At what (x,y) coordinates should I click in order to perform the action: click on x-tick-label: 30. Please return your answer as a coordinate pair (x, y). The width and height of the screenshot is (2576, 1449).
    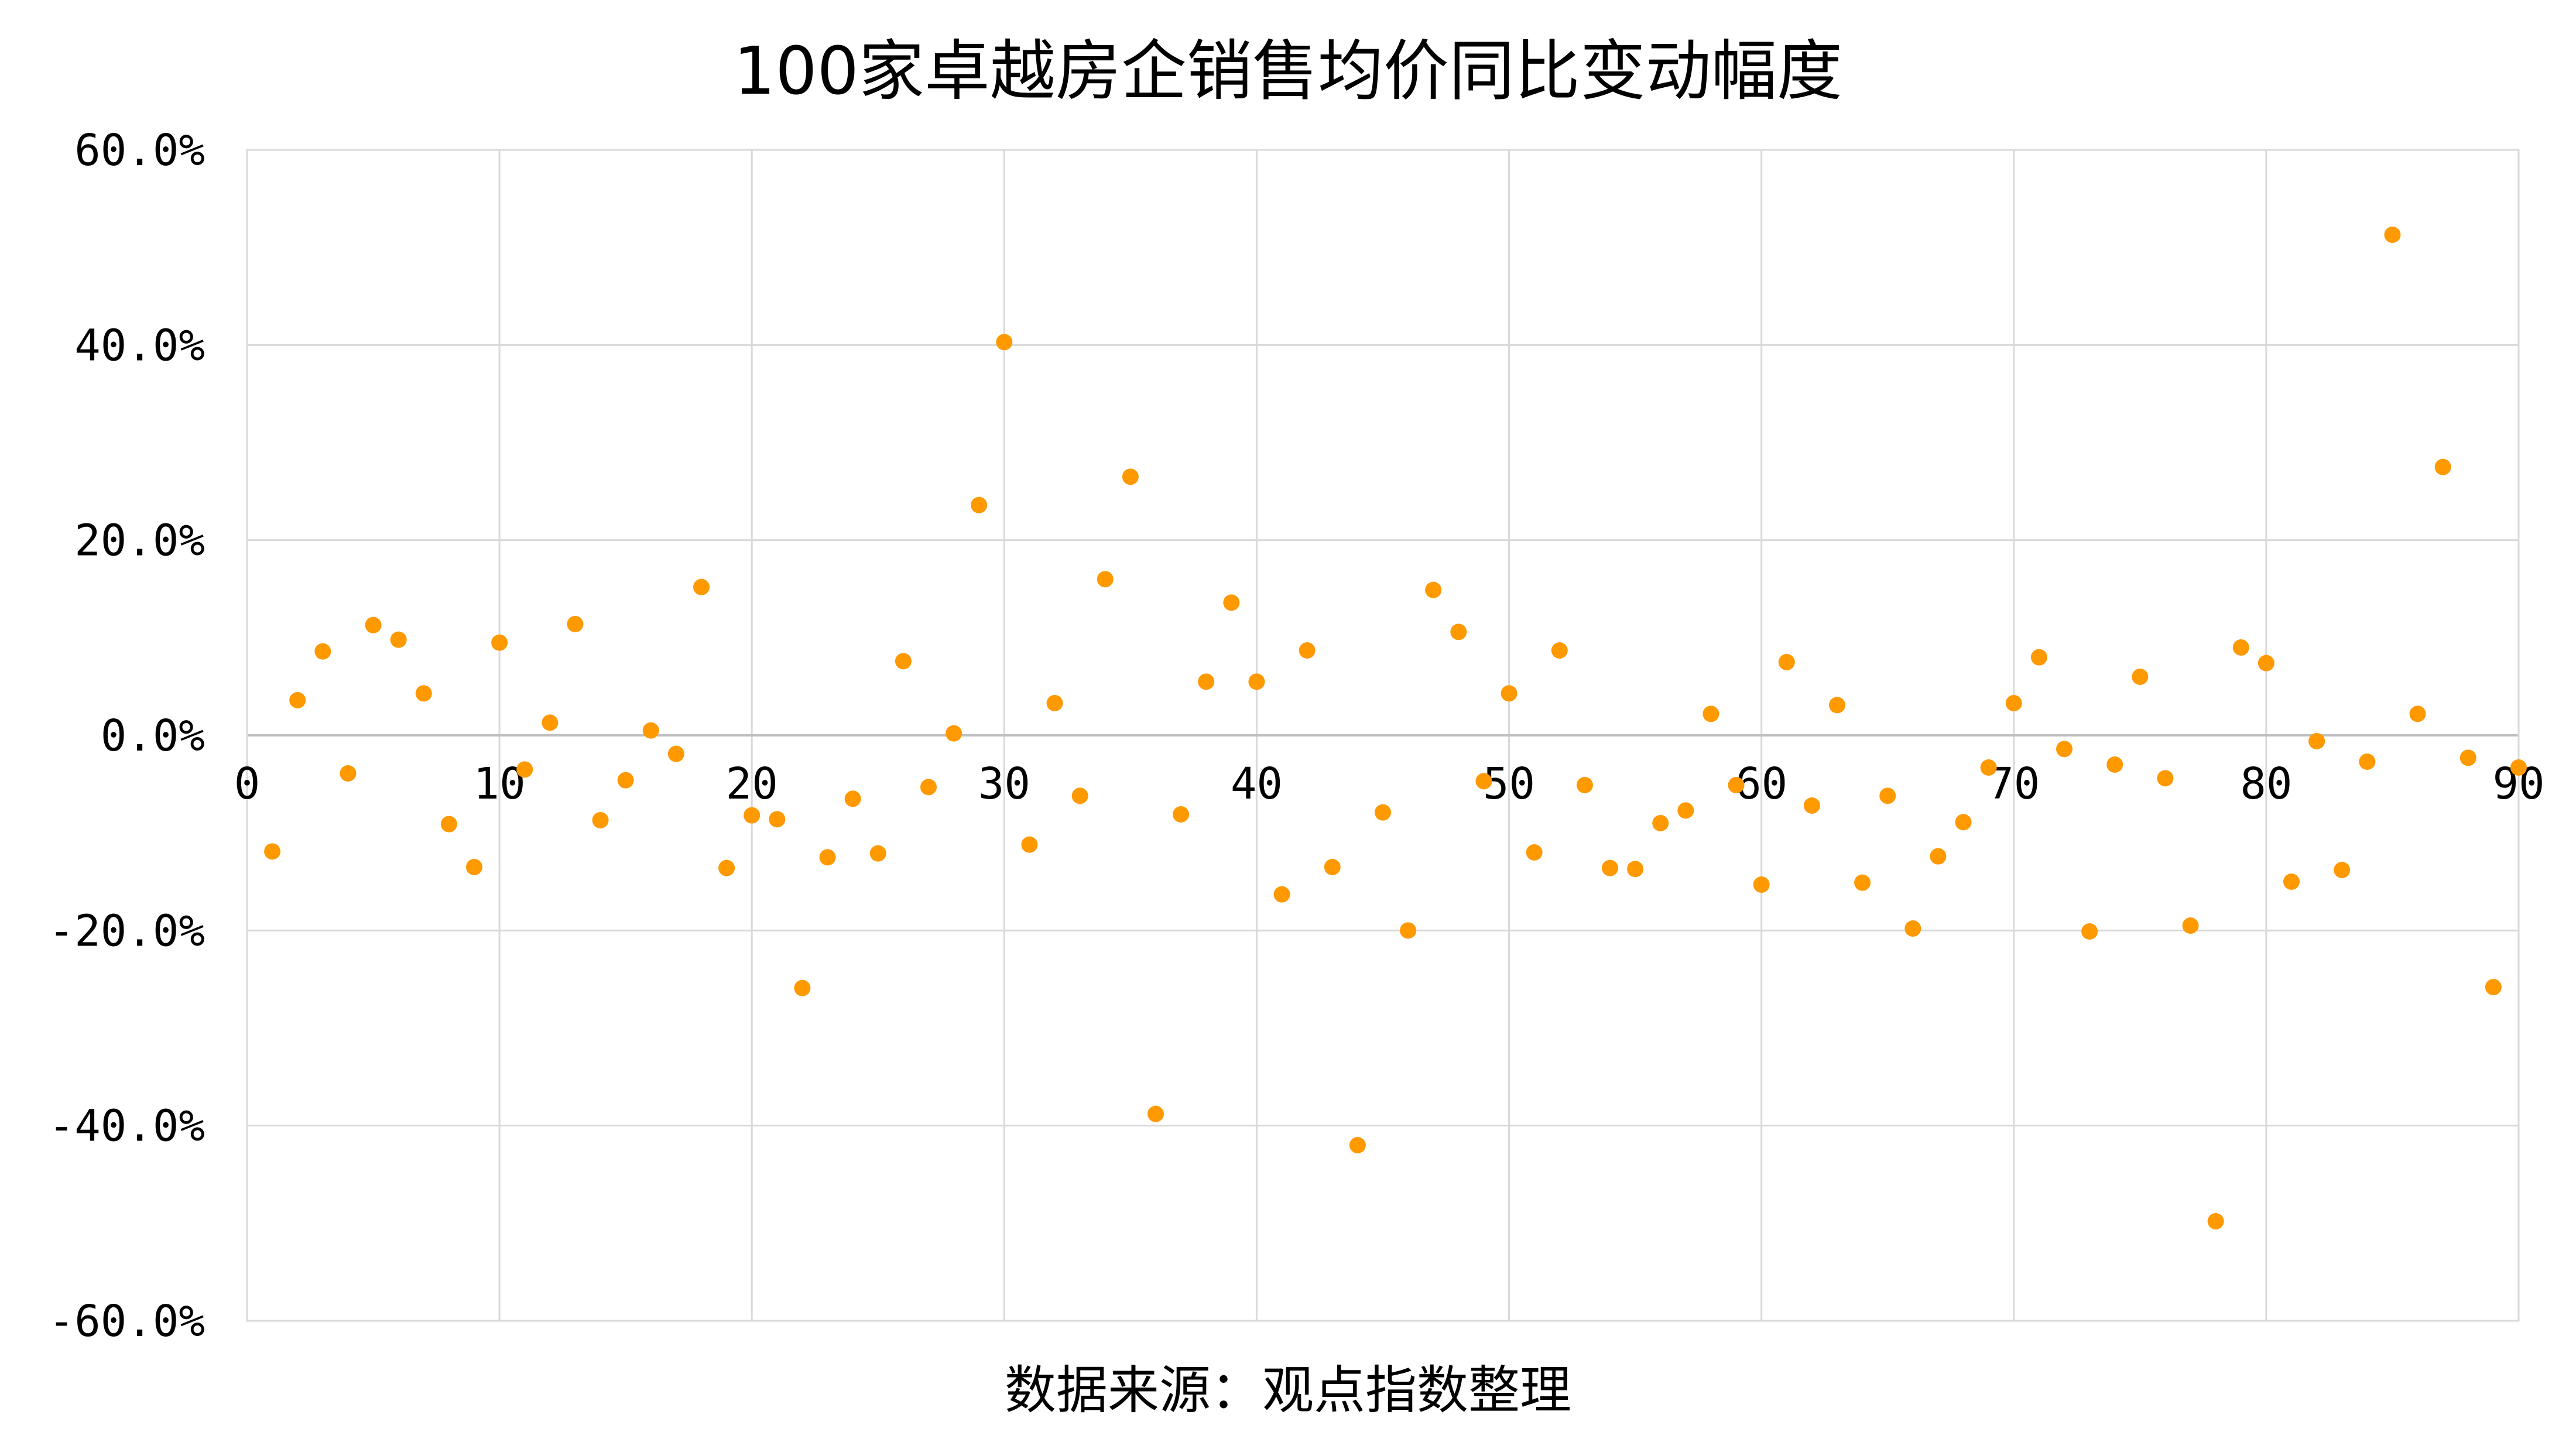
    Looking at the image, I should click on (1004, 784).